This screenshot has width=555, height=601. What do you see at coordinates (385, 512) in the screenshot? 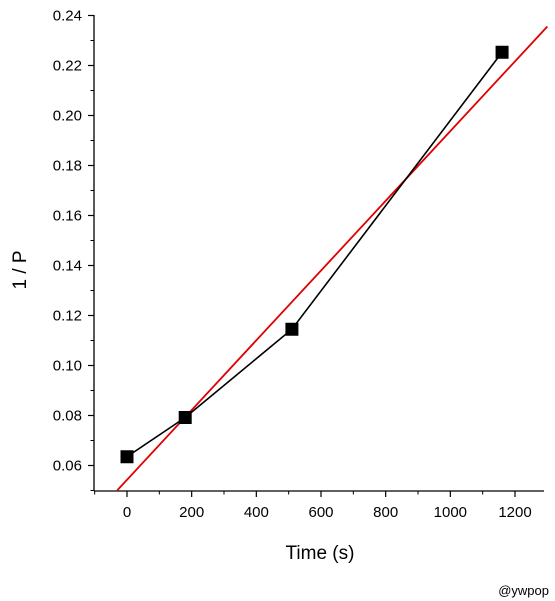
I see `x-tick-label: 800` at bounding box center [385, 512].